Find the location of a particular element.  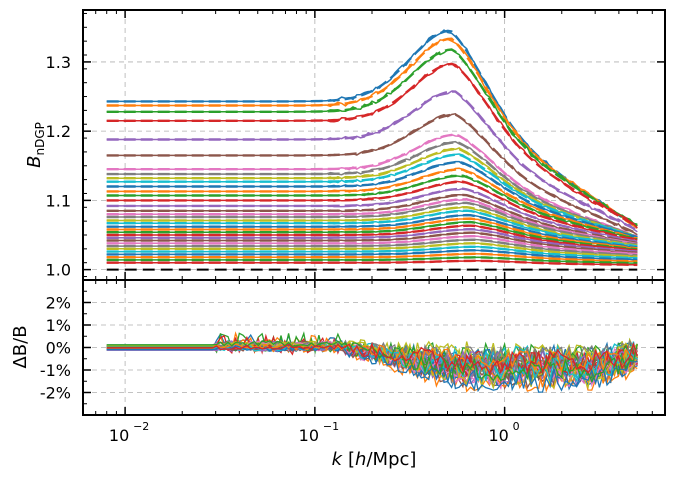

top-ytick-label-1: 1.1 is located at coordinates (58, 200).